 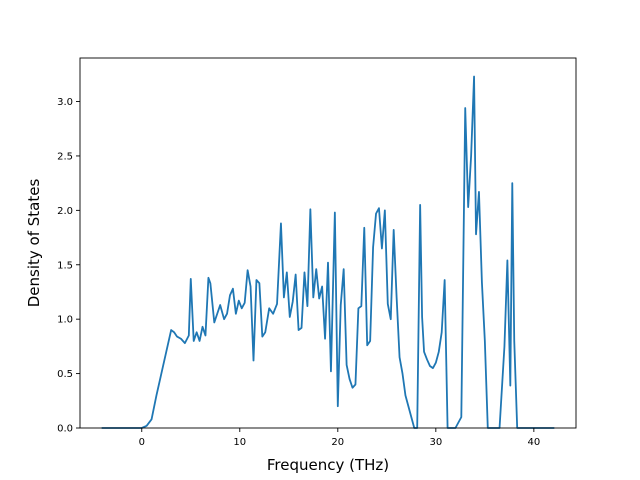 I want to click on y-tick-label: 2.5, so click(x=65, y=156).